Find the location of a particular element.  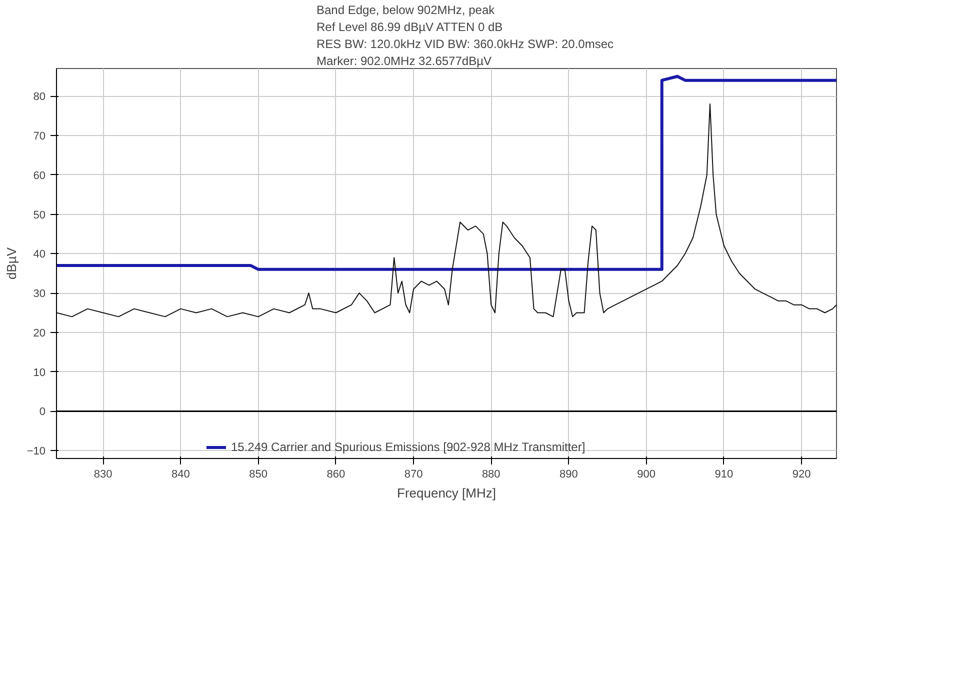

y-tick-label: 0 is located at coordinates (42, 412).